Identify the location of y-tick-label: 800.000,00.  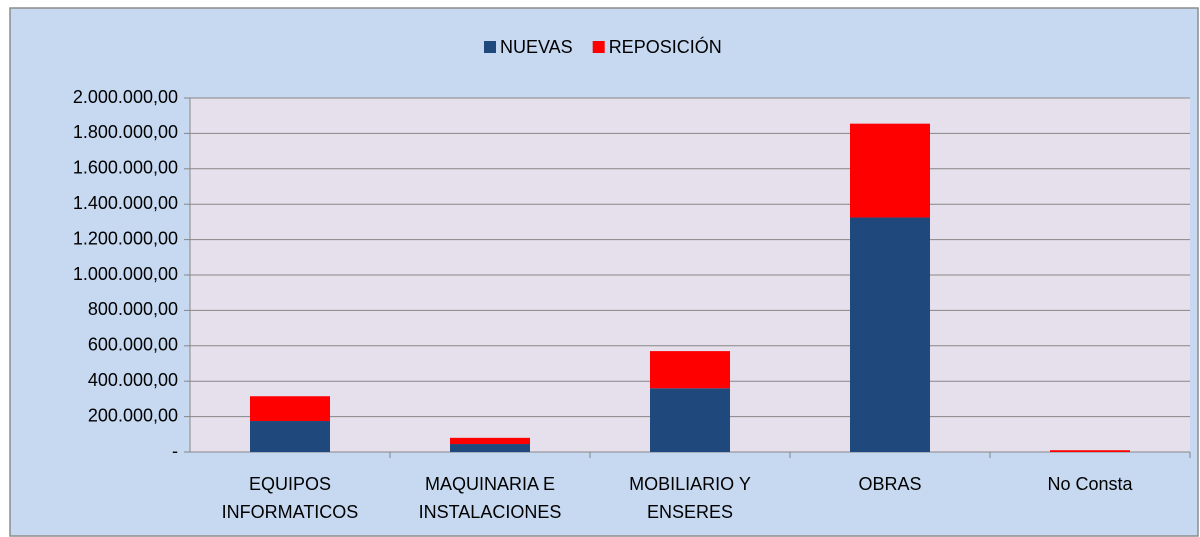
(133, 309).